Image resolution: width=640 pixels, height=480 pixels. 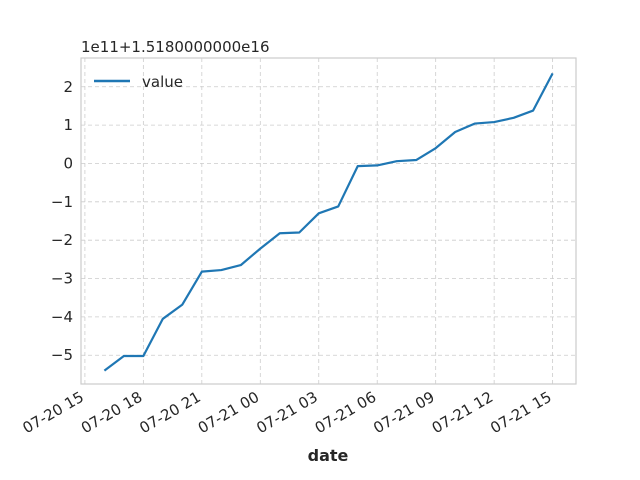 What do you see at coordinates (162, 82) in the screenshot?
I see `legend-label-value: value` at bounding box center [162, 82].